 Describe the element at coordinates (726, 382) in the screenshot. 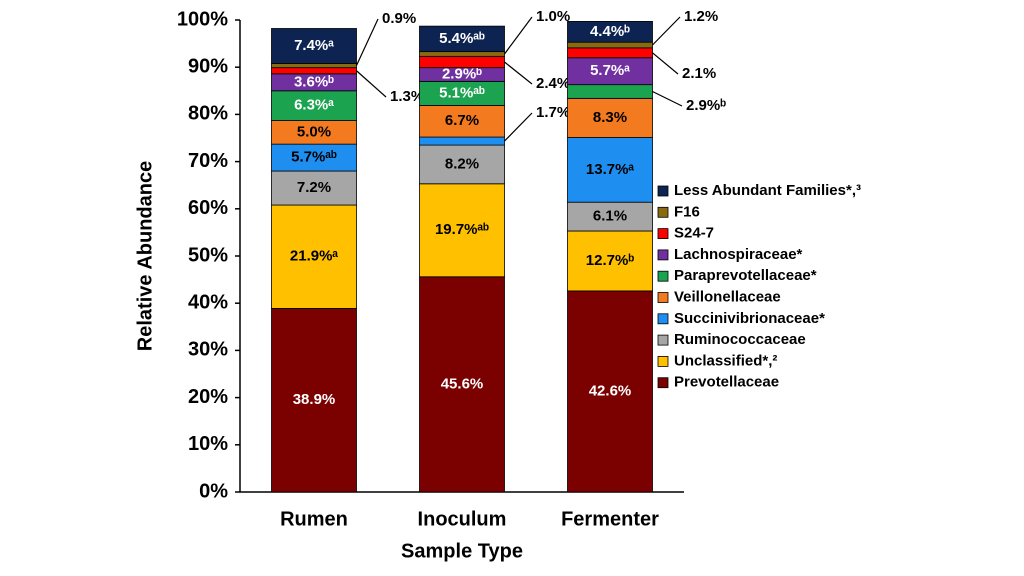

I see `legend-label: Prevotellaceae` at that location.